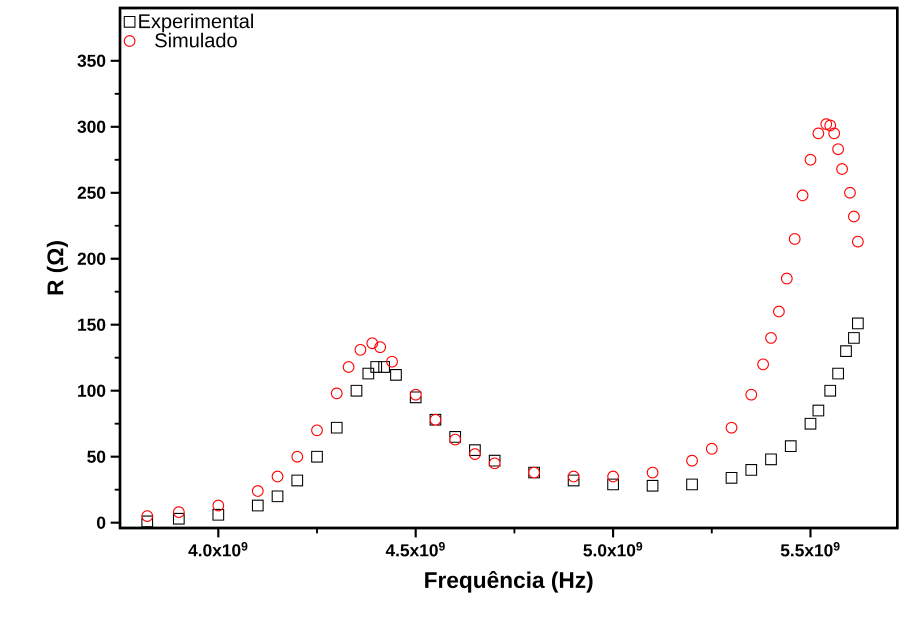  I want to click on x-tick-label: 5.0x10$^{9}$, so click(612, 549).